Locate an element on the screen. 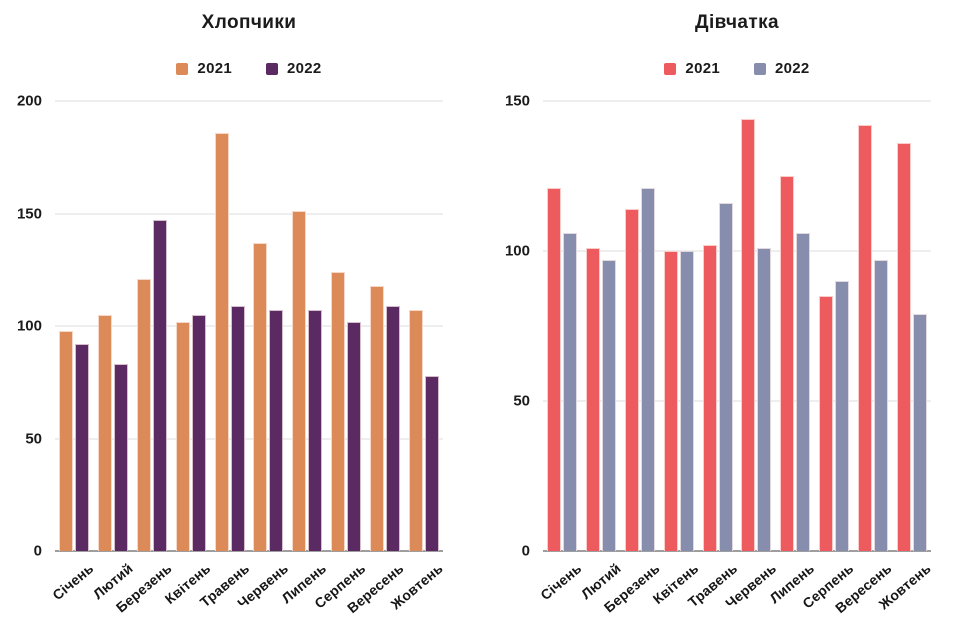  chart-title-boys: Хлопчики is located at coordinates (249, 22).